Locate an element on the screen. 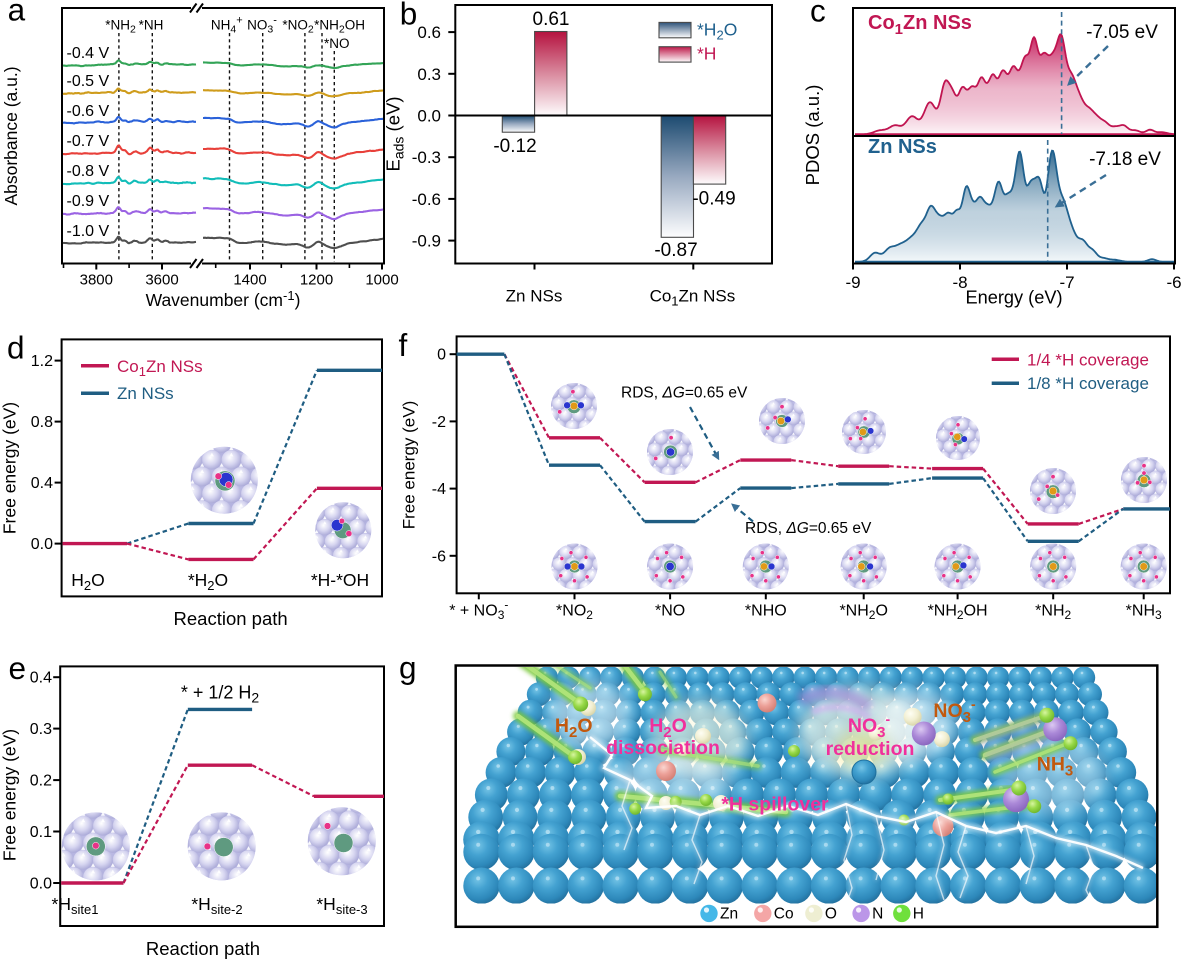 The height and width of the screenshot is (971, 1182). svg-text: b is located at coordinates (409, 16).